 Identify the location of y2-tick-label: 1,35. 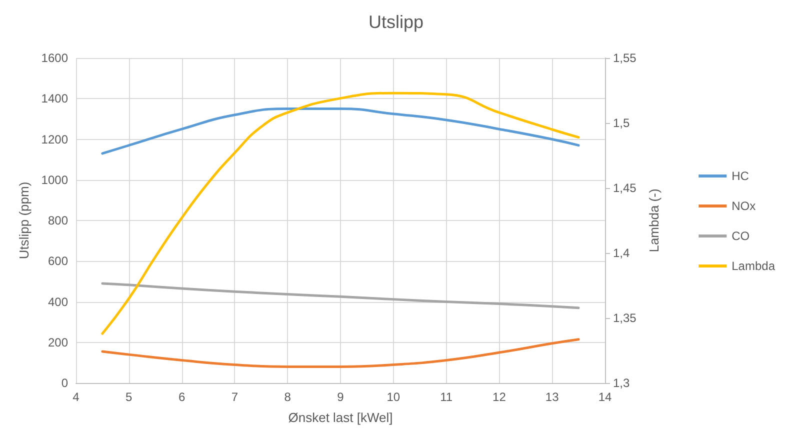
(625, 318).